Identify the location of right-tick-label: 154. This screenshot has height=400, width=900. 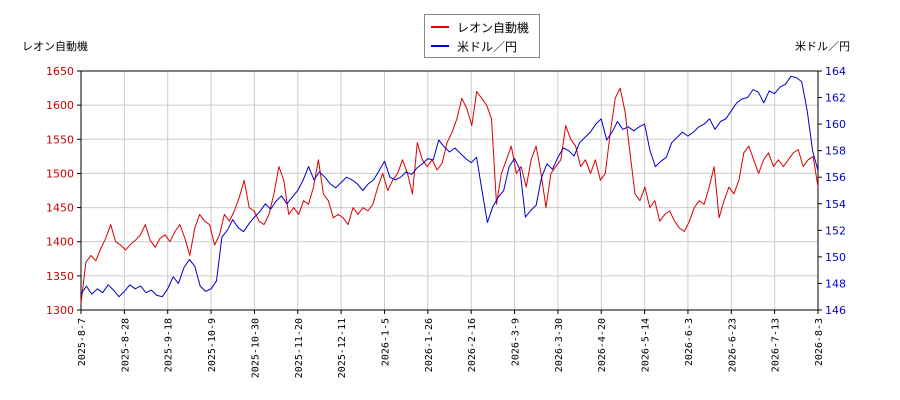
(835, 204).